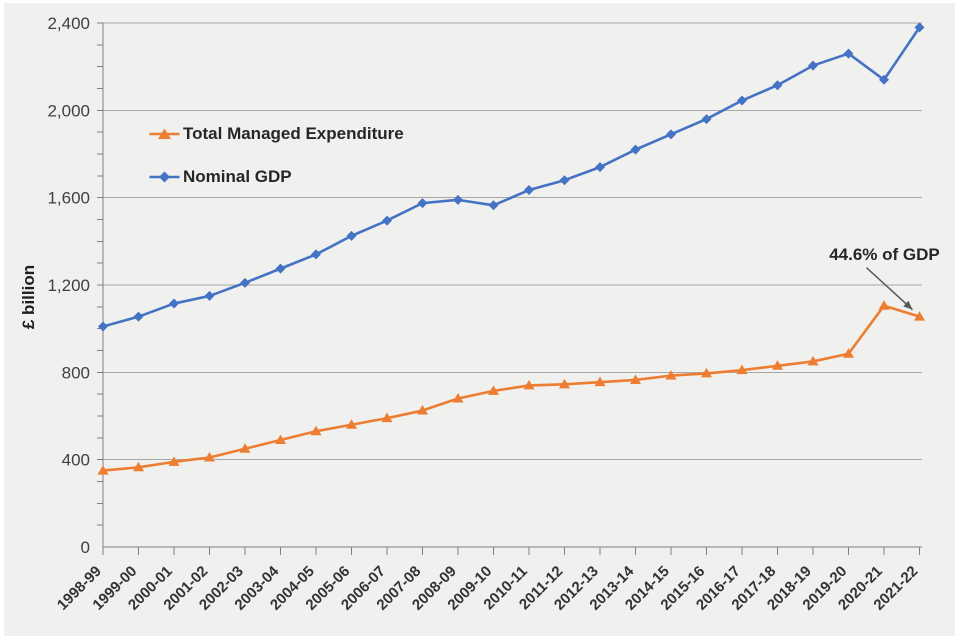  I want to click on legend-item-tme: Total Managed Expenditure, so click(276, 133).